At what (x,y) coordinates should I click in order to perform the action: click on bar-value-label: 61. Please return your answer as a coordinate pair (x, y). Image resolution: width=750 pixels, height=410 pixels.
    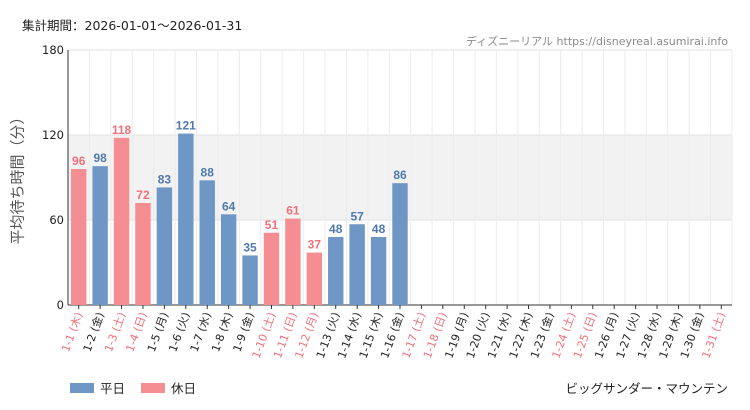
    Looking at the image, I should click on (293, 211).